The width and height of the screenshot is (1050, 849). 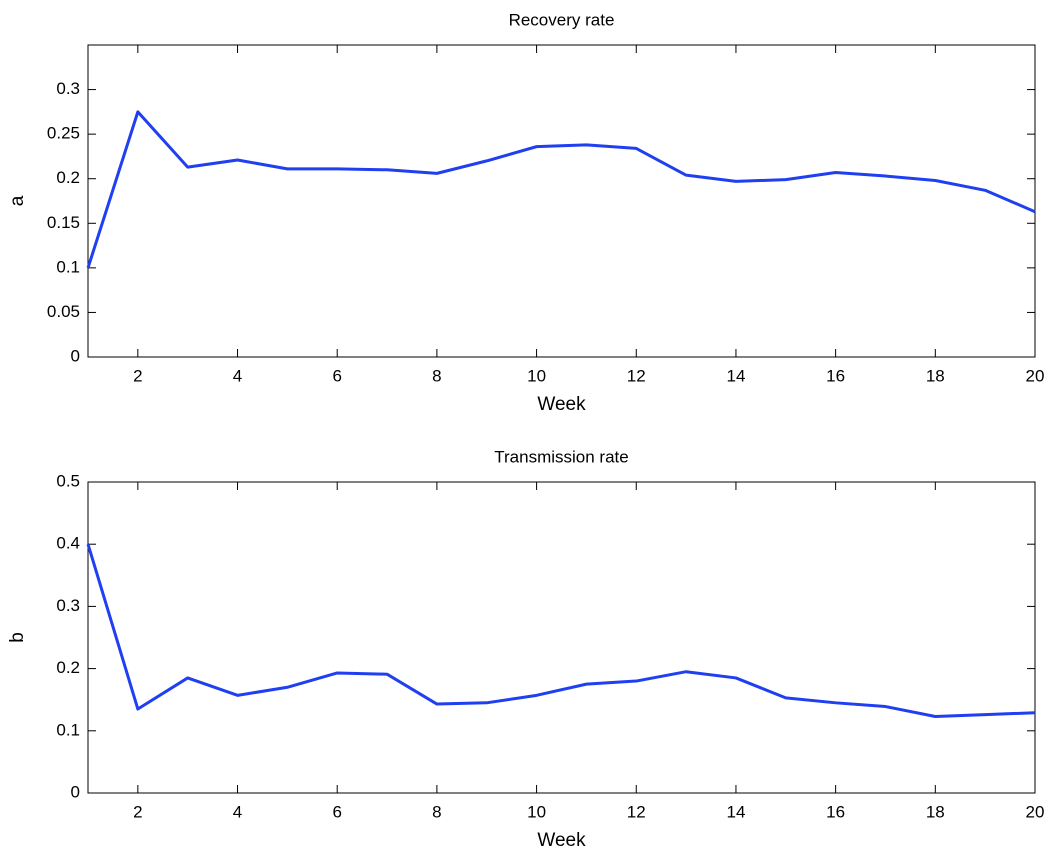 I want to click on y-axis-label: b, so click(x=17, y=637).